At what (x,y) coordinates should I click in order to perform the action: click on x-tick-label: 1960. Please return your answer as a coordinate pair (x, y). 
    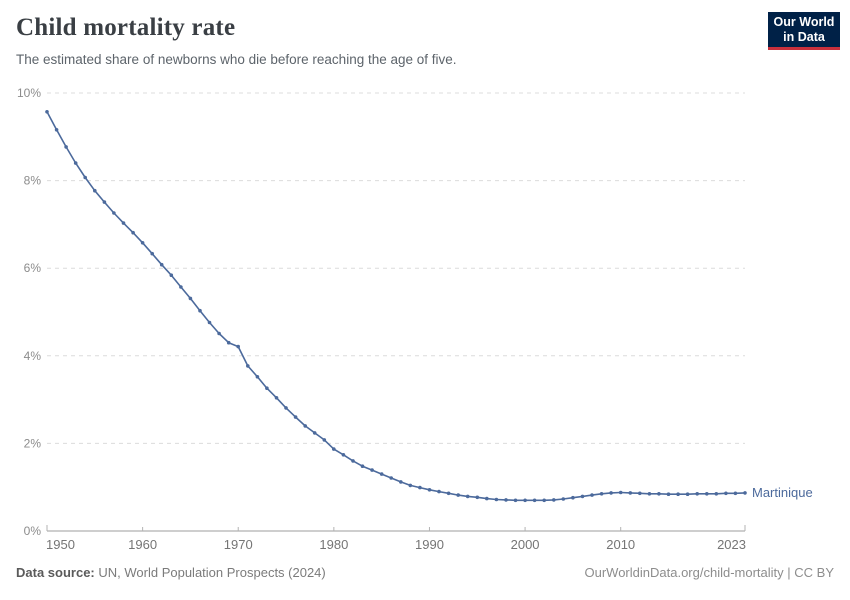
    Looking at the image, I should click on (142, 544).